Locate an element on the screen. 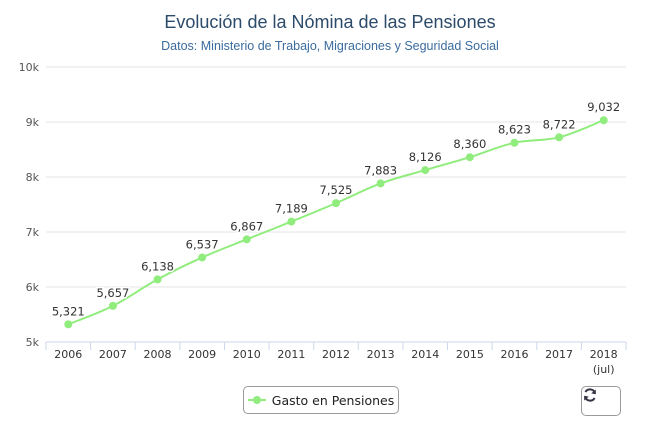 This screenshot has width=660, height=423. data-label: 9,032 is located at coordinates (603, 107).